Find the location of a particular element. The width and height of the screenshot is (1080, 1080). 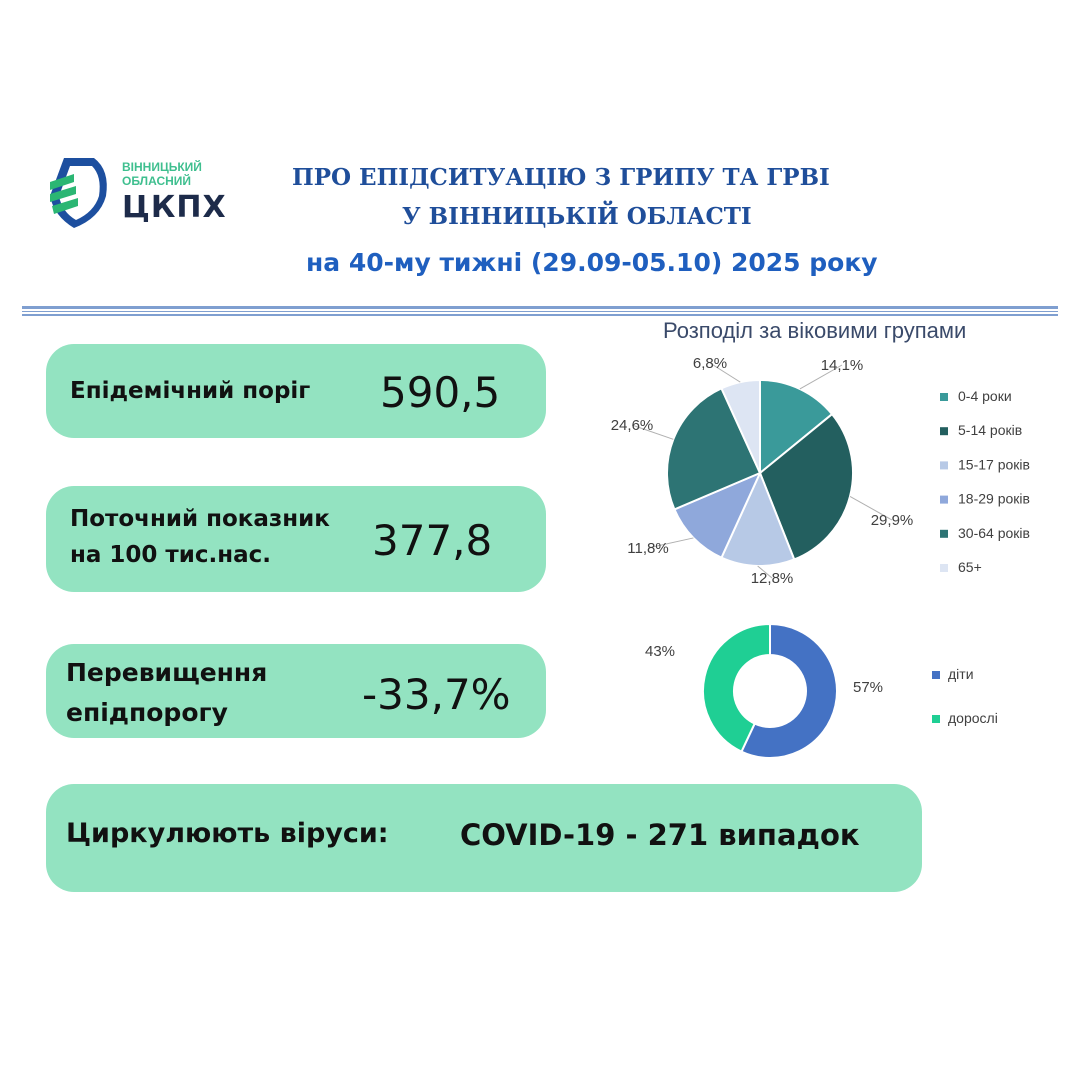

excess-label-line2: епідпорогу is located at coordinates (147, 712).